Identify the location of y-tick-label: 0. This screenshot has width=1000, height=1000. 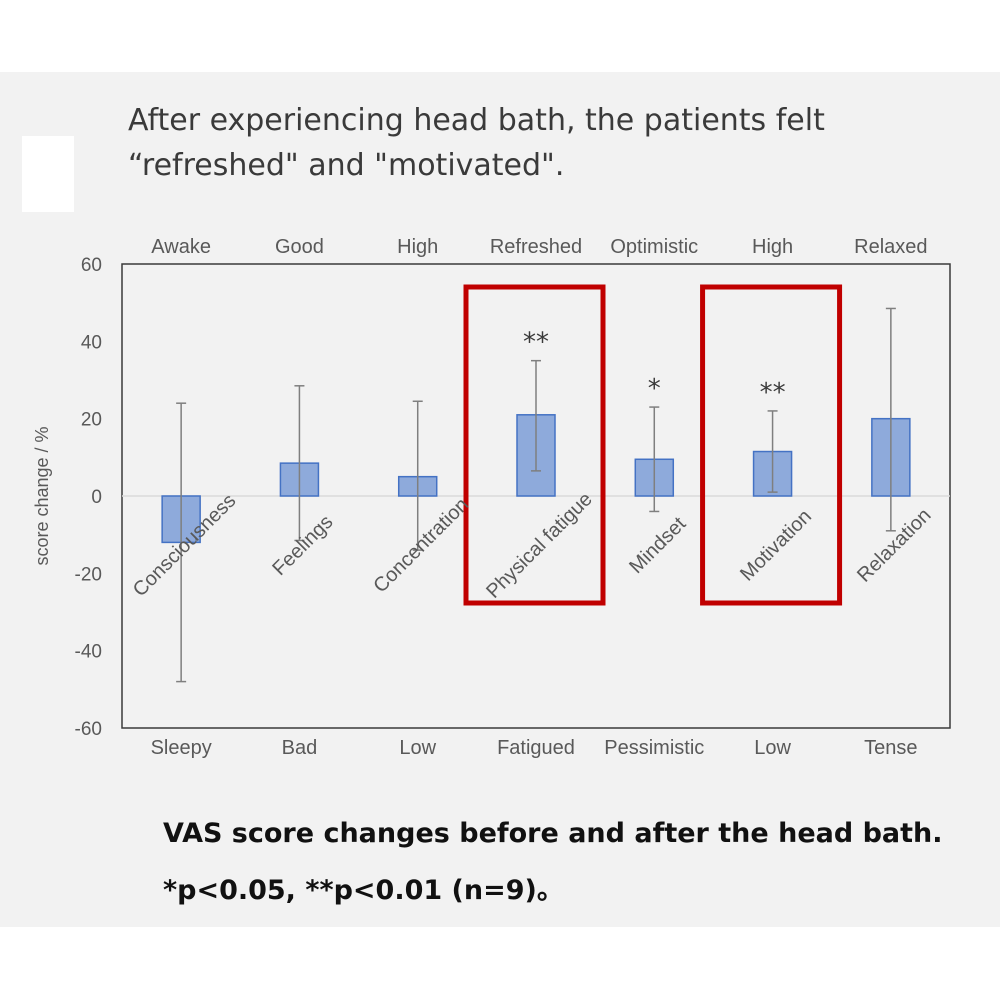
(96, 497).